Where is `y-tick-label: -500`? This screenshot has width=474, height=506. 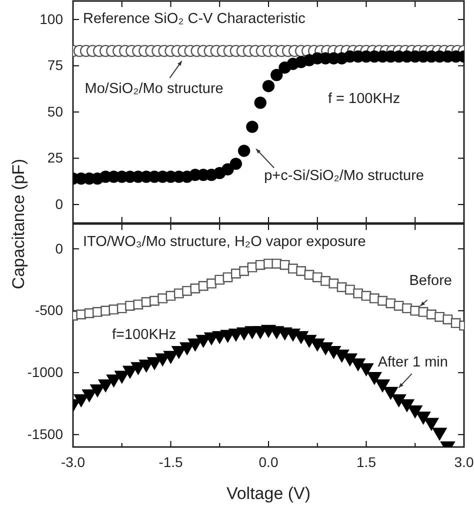 y-tick-label: -500 is located at coordinates (49, 310).